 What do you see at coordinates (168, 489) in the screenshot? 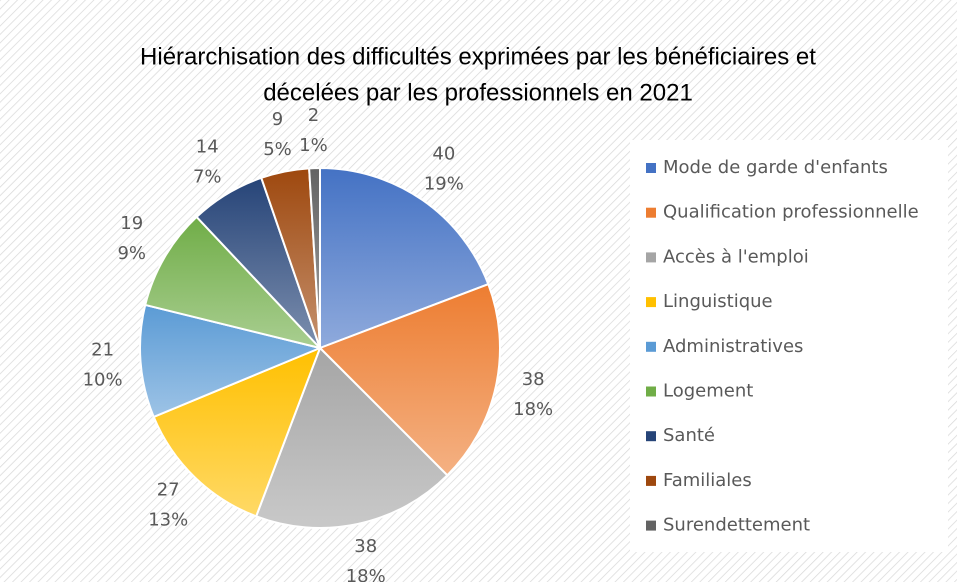
I see `data-label: 27` at bounding box center [168, 489].